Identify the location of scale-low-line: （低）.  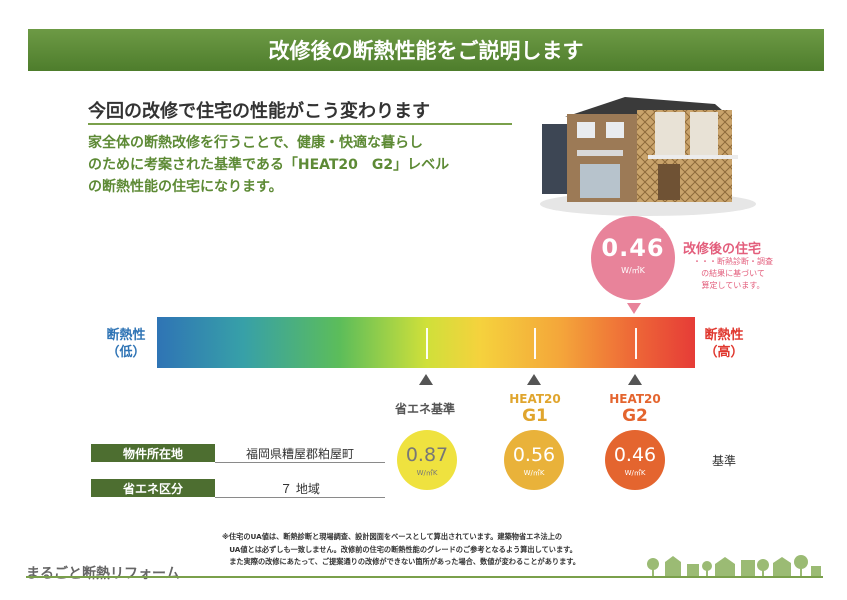
(126, 352).